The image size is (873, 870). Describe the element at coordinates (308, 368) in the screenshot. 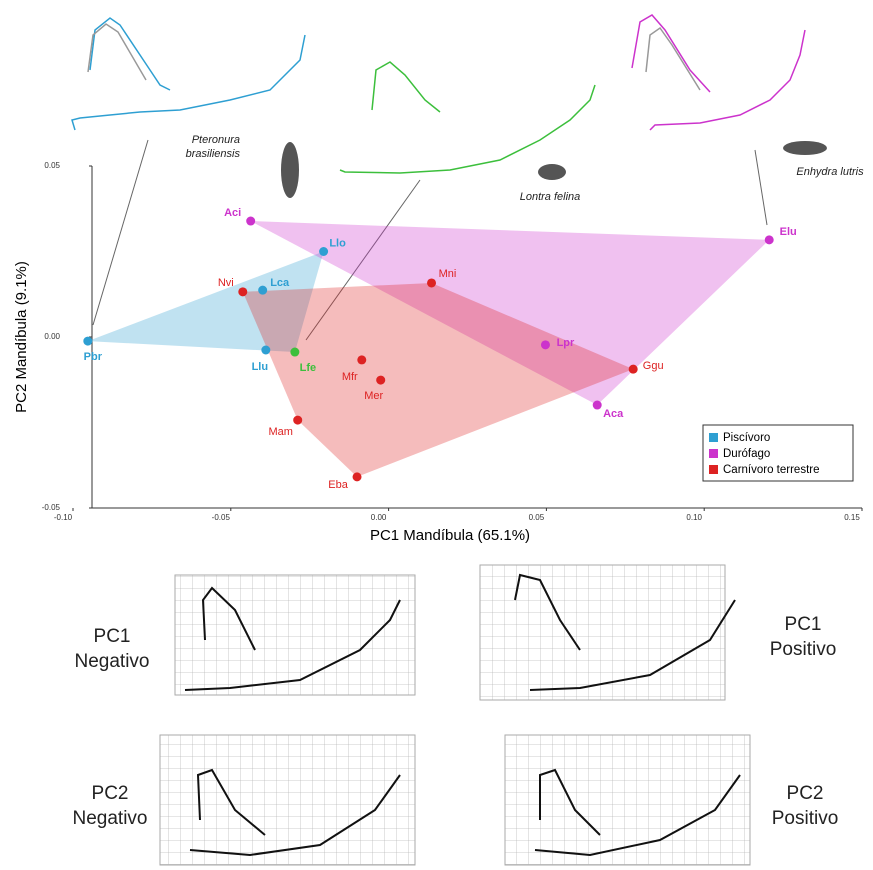

I see `point-label: Lfe` at that location.